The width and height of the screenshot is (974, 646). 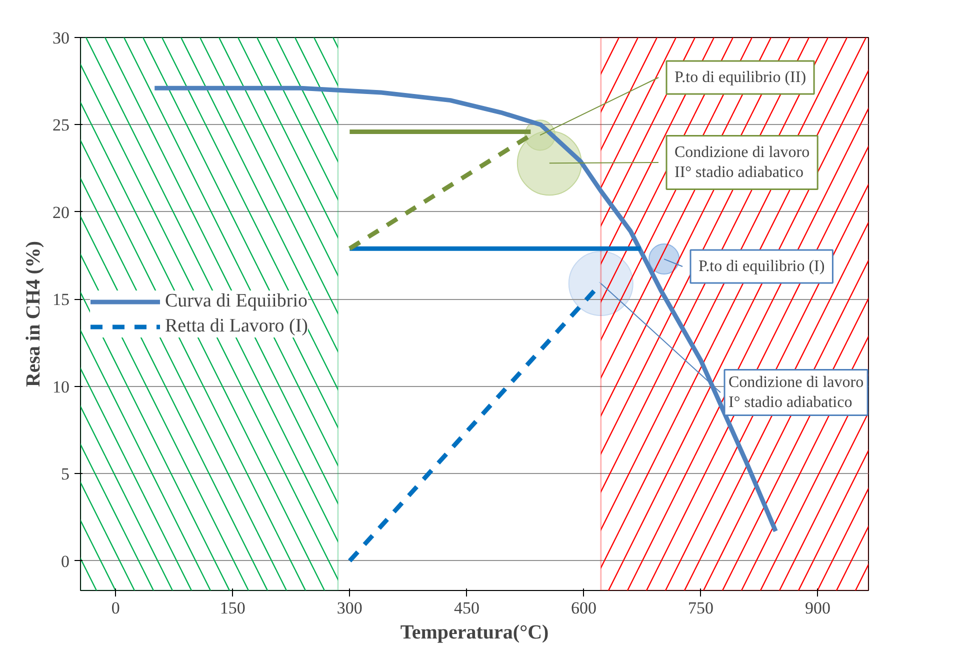 I want to click on x-tick-label: 150, so click(x=233, y=608).